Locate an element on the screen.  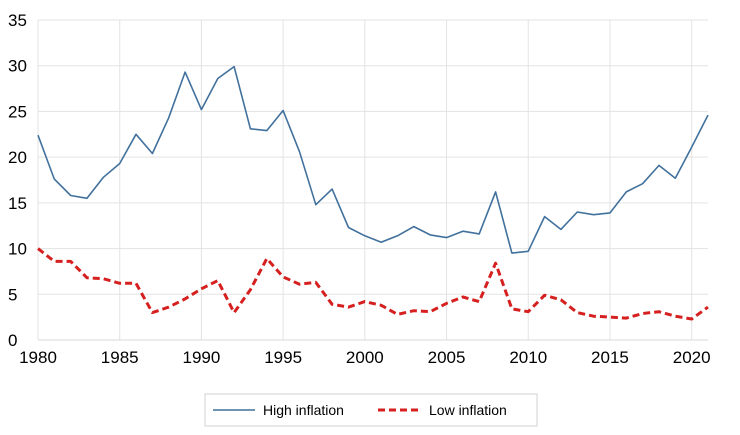
x-tick-label: 1990 is located at coordinates (202, 357).